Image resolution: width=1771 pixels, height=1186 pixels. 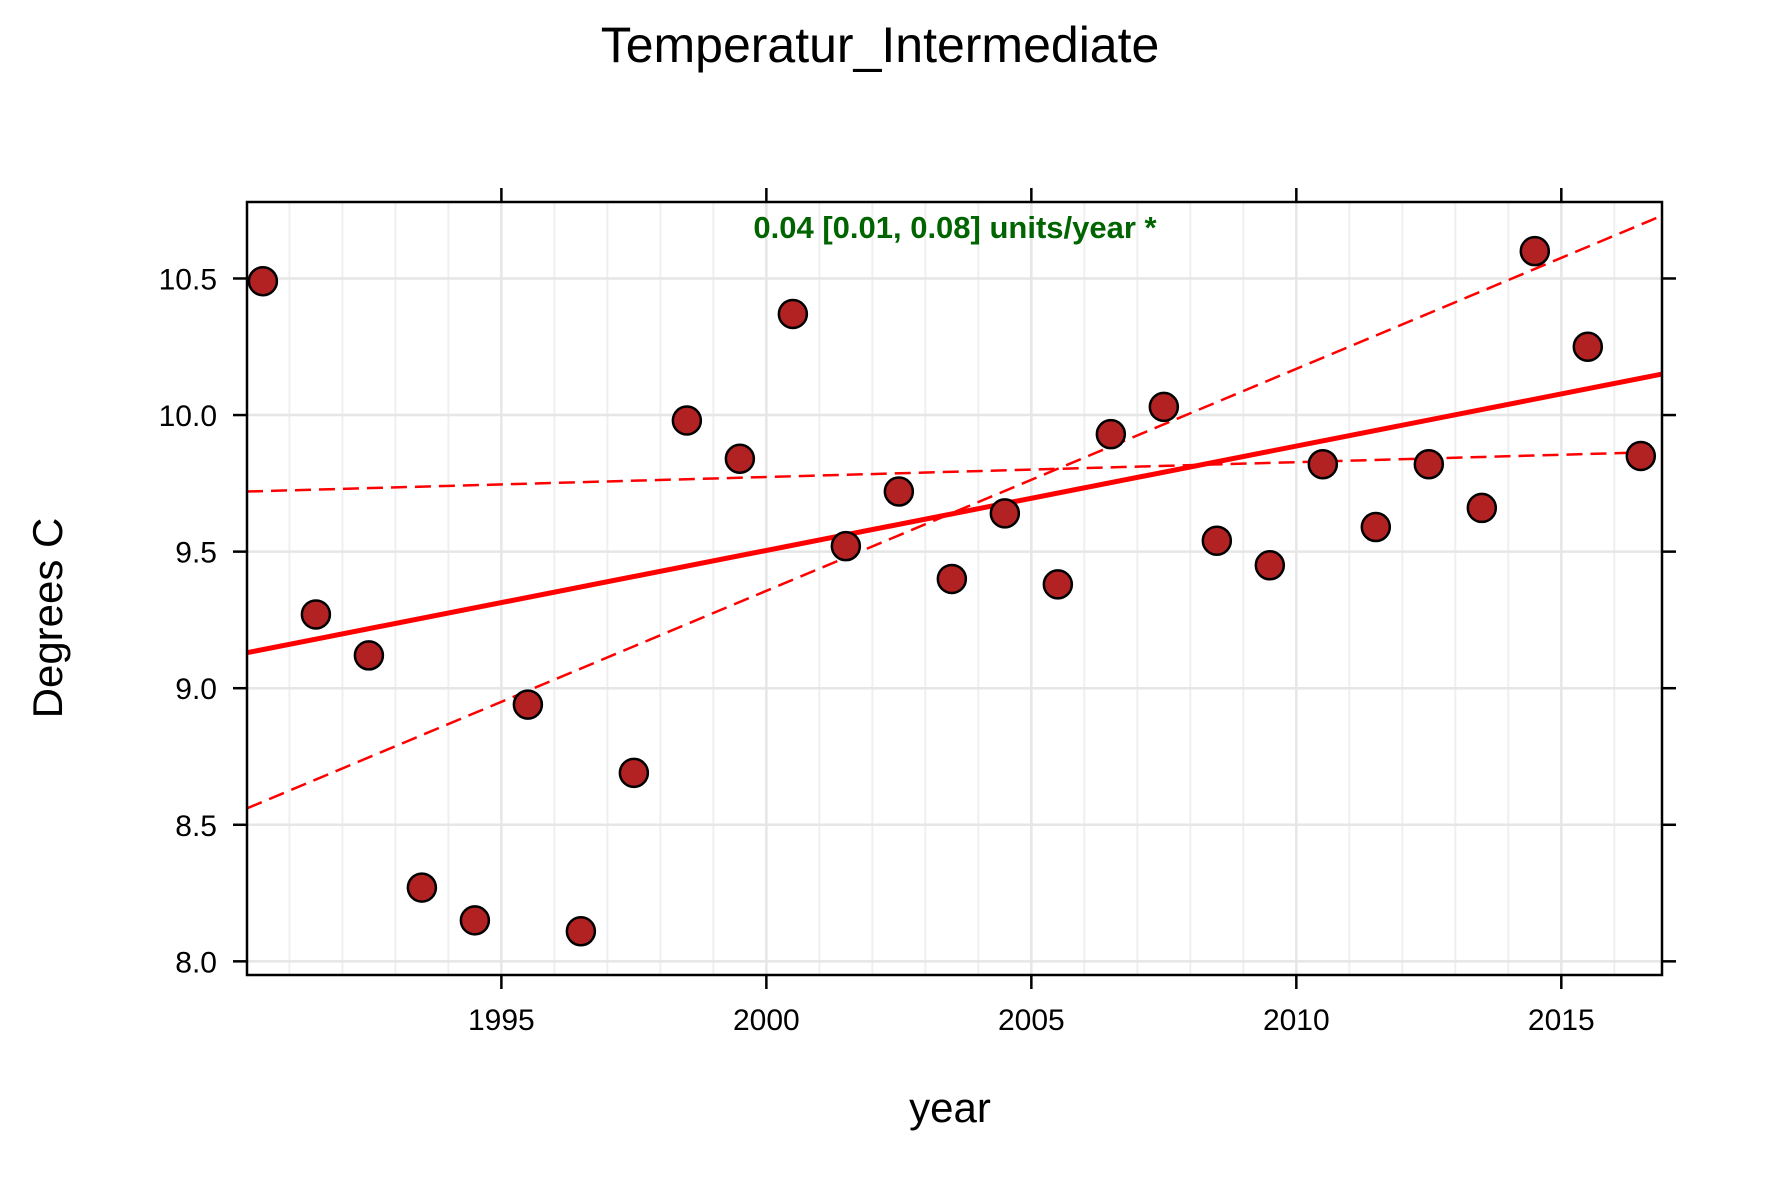 What do you see at coordinates (196, 962) in the screenshot?
I see `y-tick-label: 8.0` at bounding box center [196, 962].